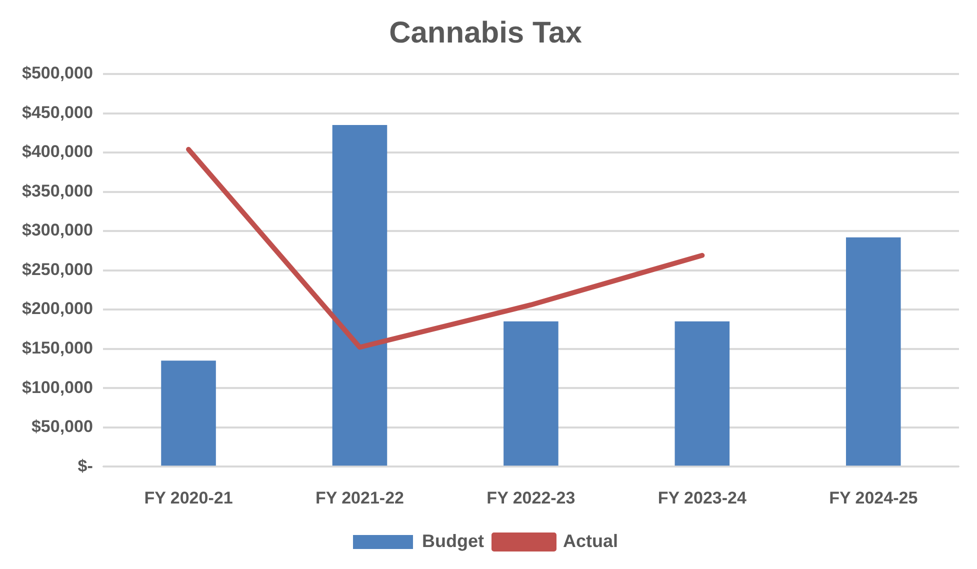 This screenshot has height=569, width=977. Describe the element at coordinates (702, 498) in the screenshot. I see `x-tick-label: FY 2023-24` at that location.